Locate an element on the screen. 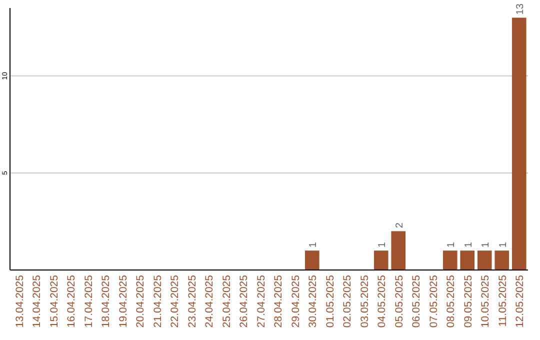 The image size is (540, 340). x-tick-label: 08.05.2025 is located at coordinates (451, 301).